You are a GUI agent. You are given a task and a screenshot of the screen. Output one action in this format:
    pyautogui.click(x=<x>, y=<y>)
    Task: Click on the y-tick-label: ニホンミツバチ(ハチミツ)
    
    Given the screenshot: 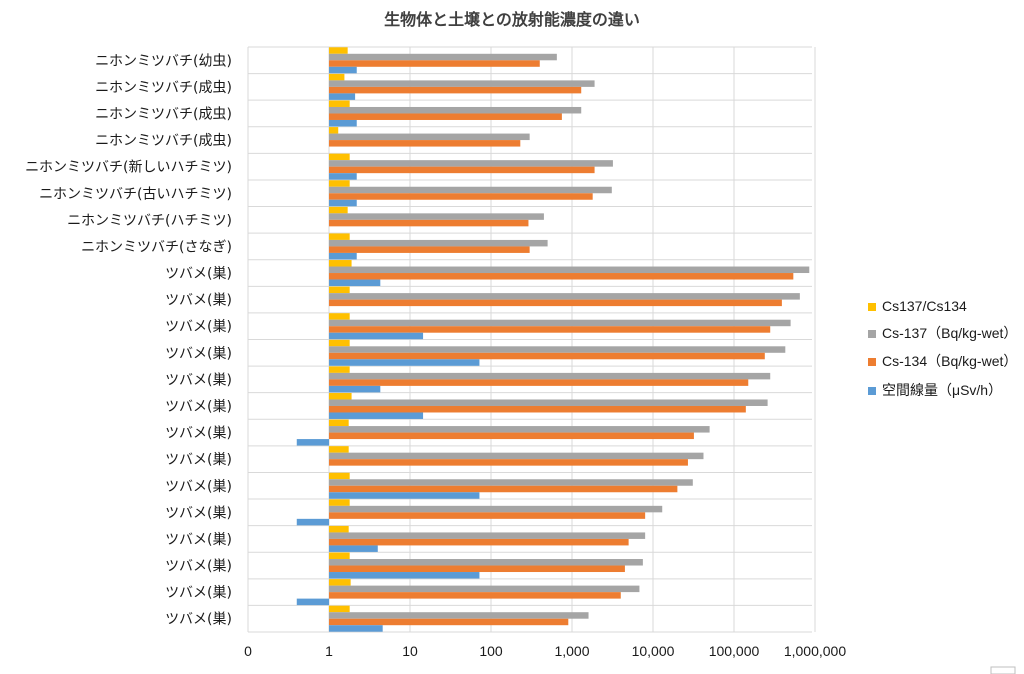 What is the action you would take?
    pyautogui.click(x=149, y=221)
    